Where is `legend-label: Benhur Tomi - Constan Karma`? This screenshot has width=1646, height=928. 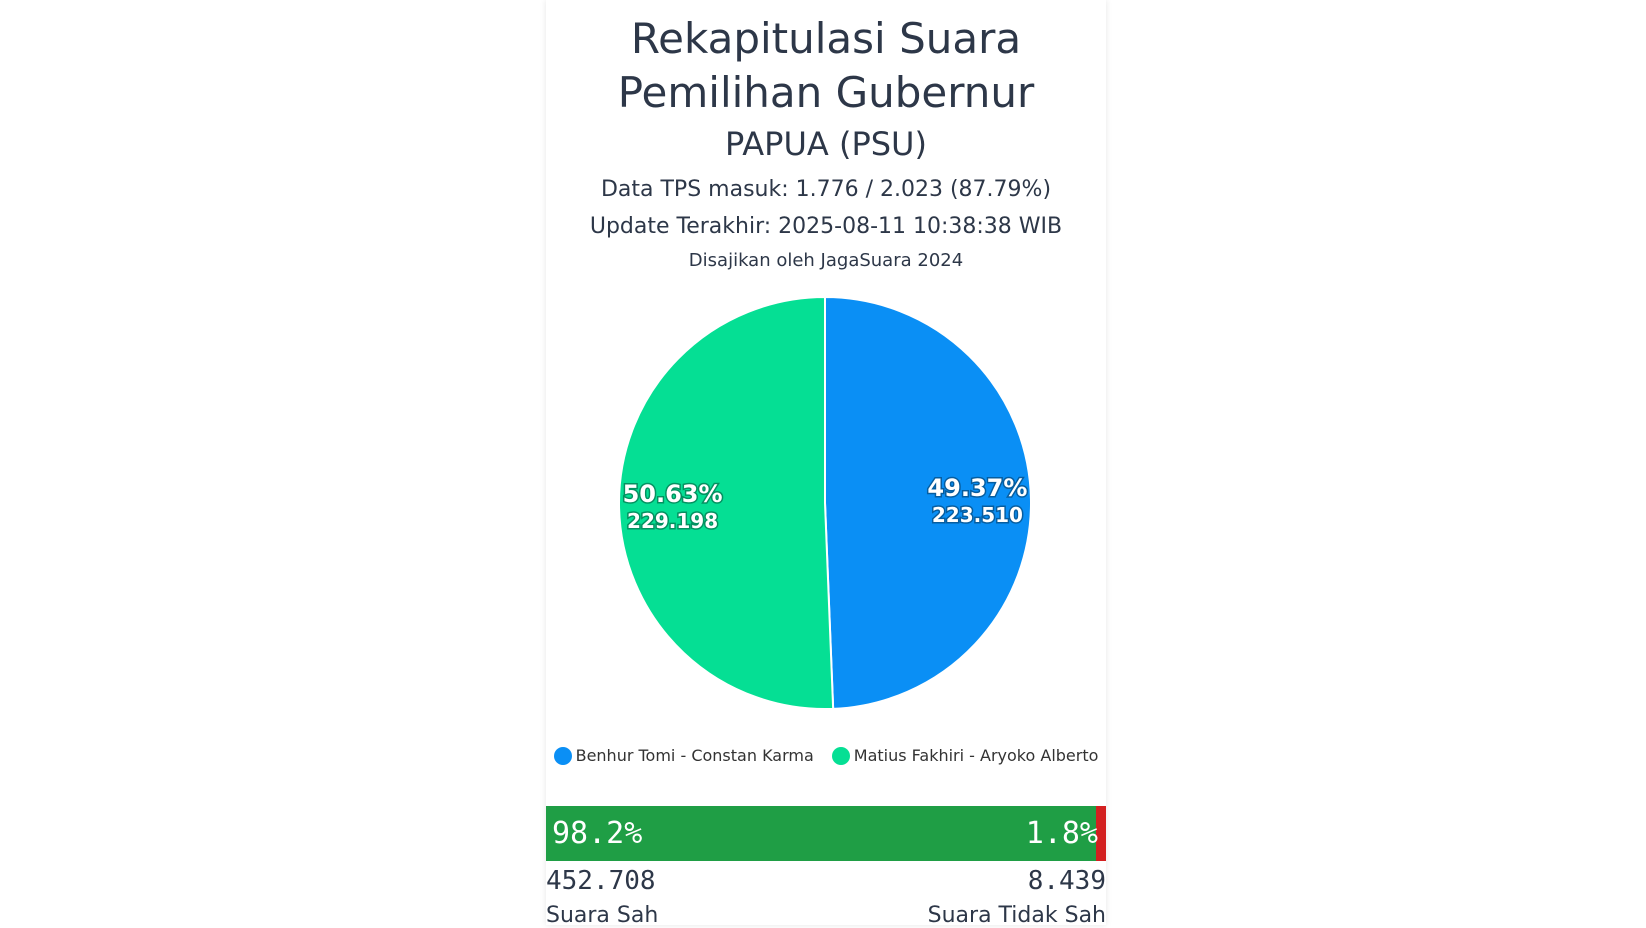
legend-label: Benhur Tomi - Constan Karma is located at coordinates (694, 755).